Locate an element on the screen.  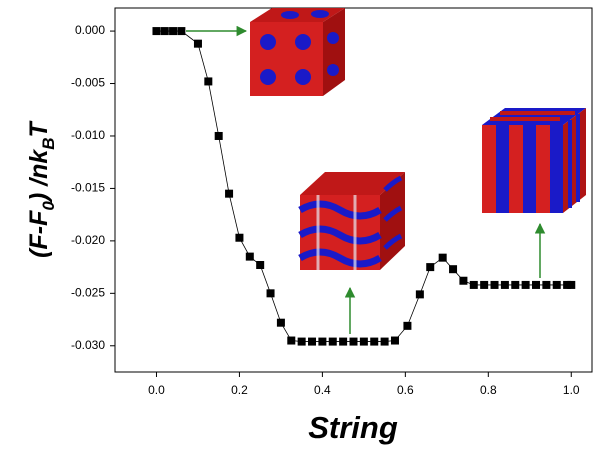
x-tick-label: 0.6 is located at coordinates (405, 390).